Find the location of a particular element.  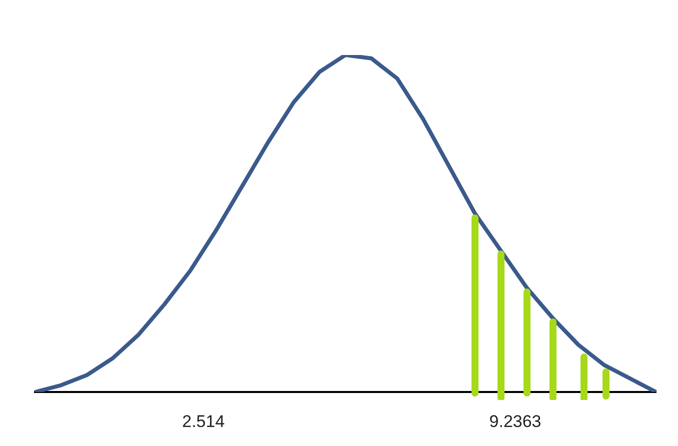

text: 2.514 is located at coordinates (203, 422).